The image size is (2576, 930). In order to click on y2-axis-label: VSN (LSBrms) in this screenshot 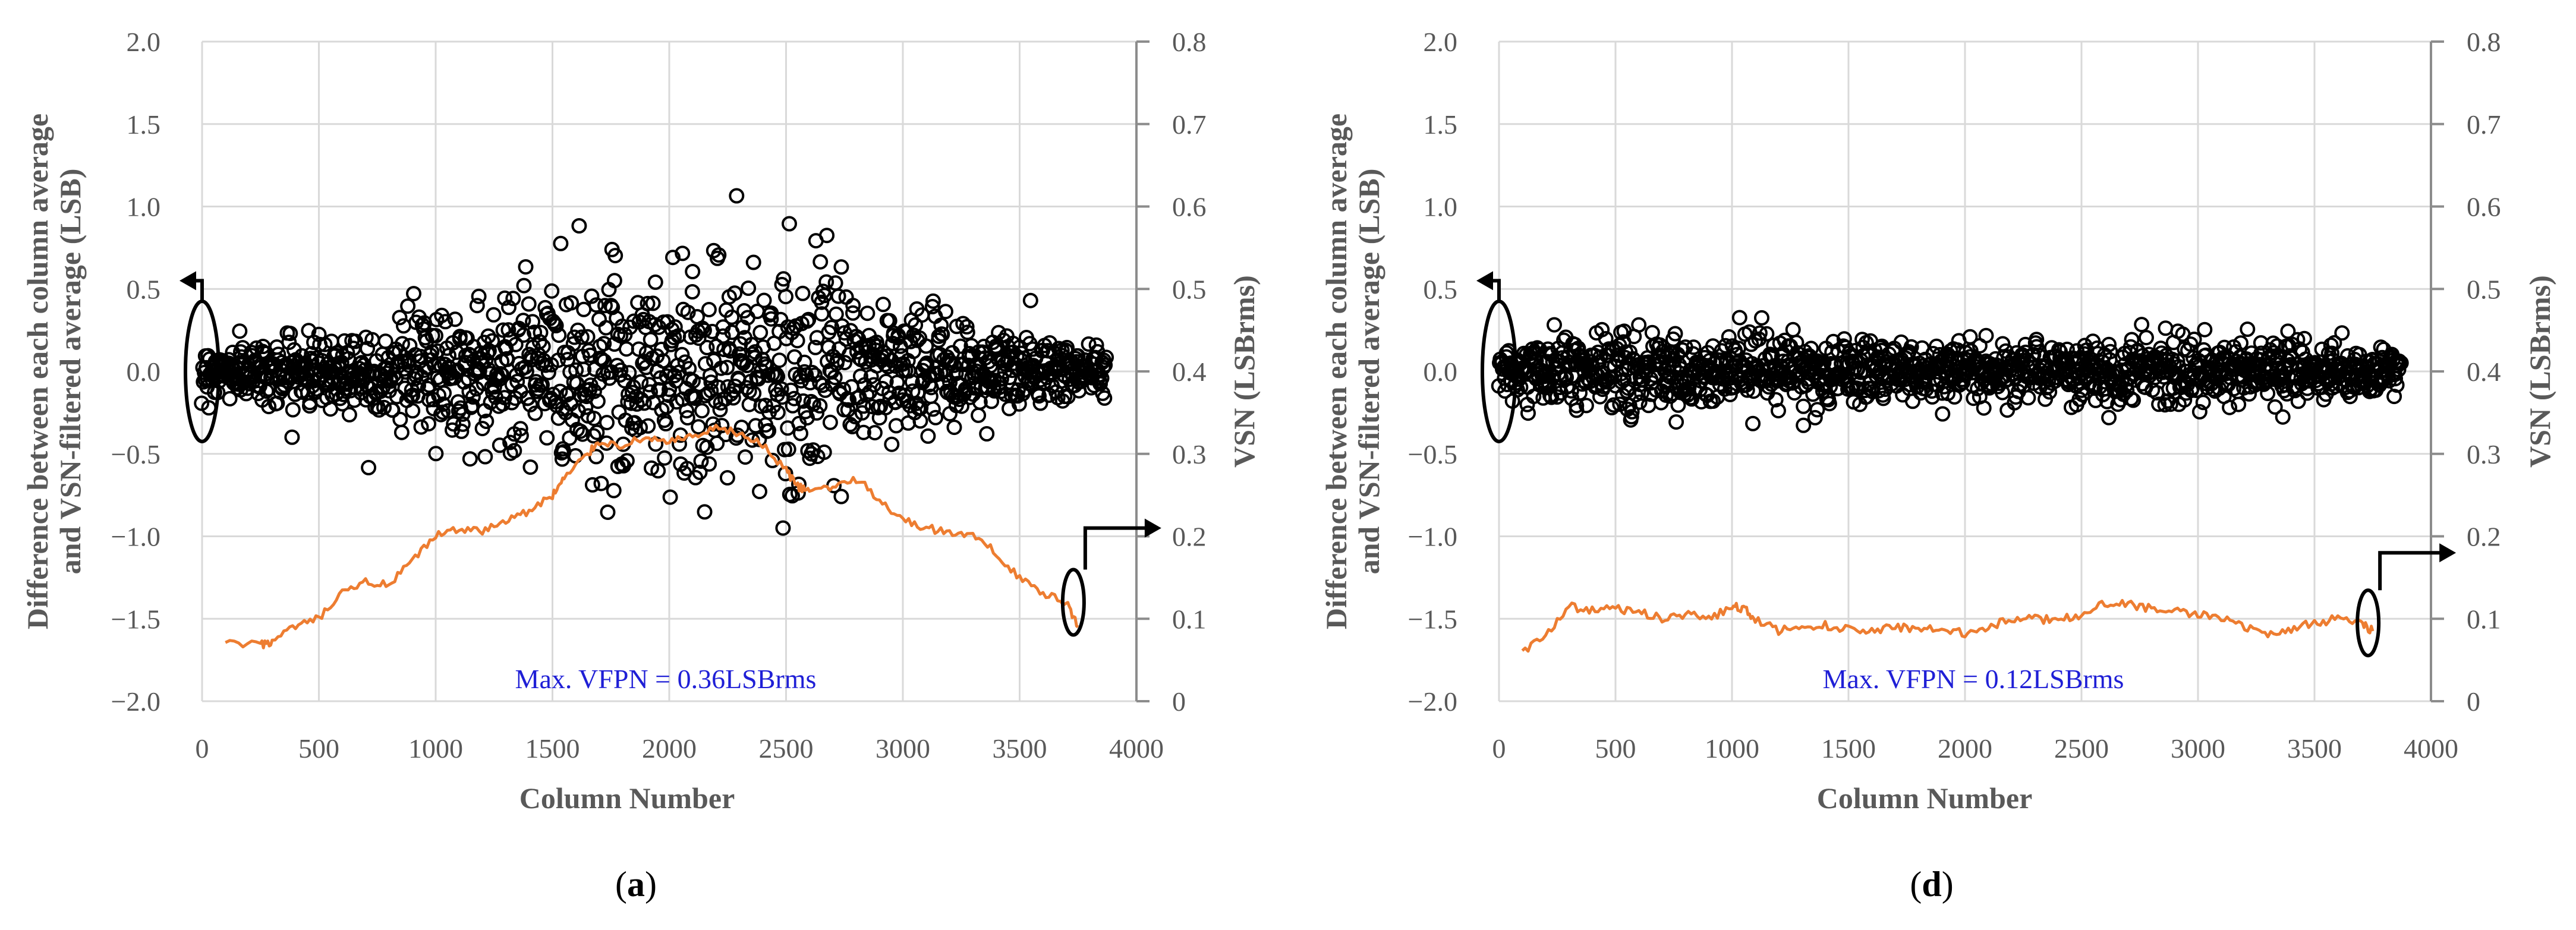, I will do `click(1244, 371)`.